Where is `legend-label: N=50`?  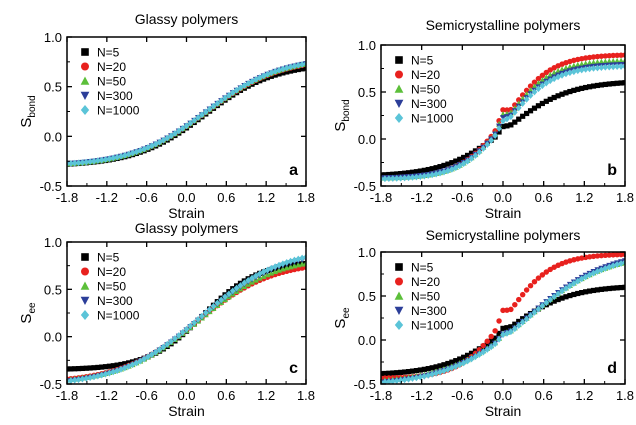 legend-label: N=50 is located at coordinates (111, 82).